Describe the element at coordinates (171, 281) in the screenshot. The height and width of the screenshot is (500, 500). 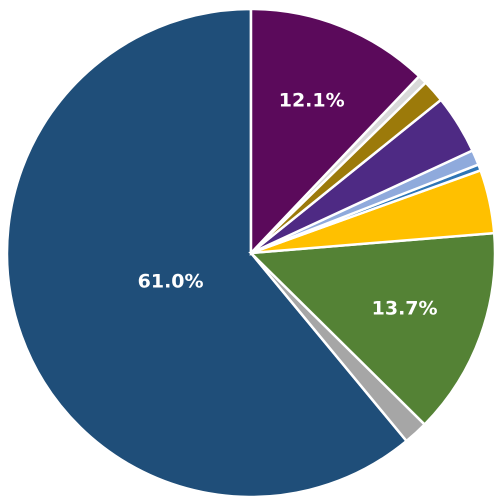
I see `data-label-0: 61.0%` at that location.